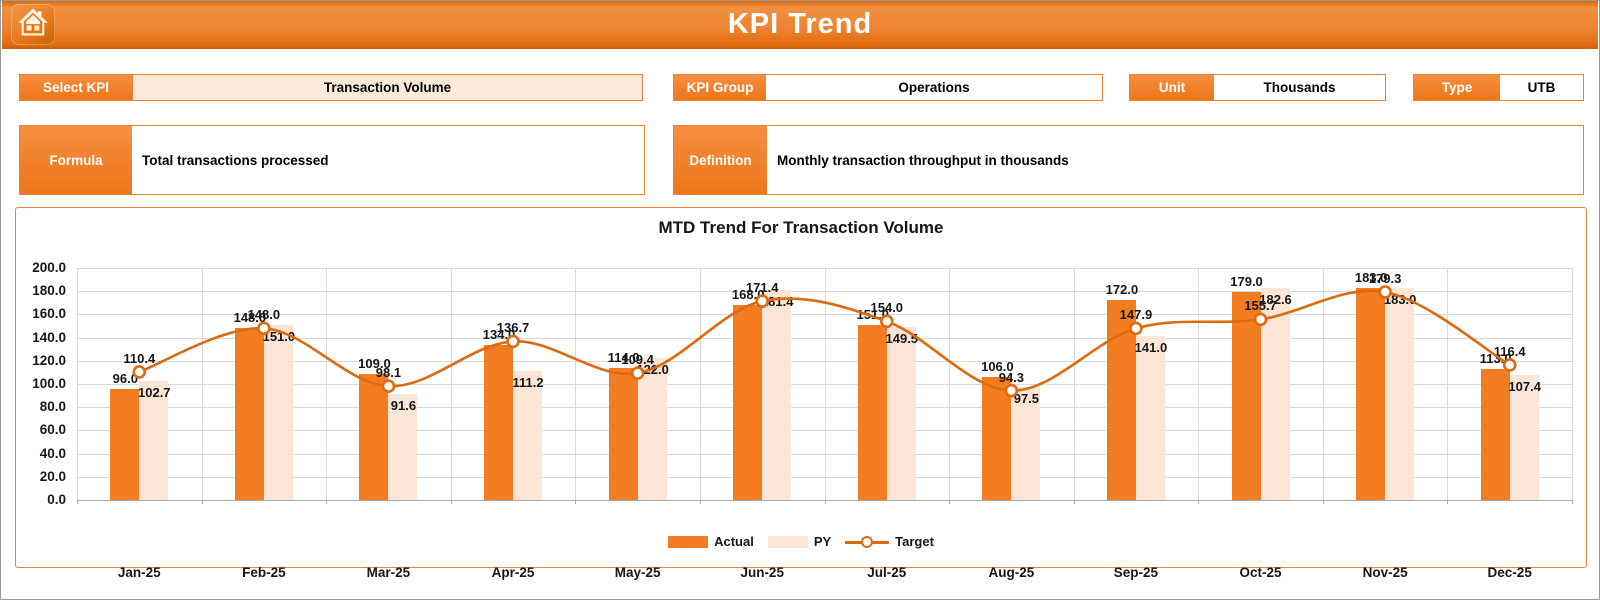 This screenshot has height=600, width=1600. Describe the element at coordinates (1151, 348) in the screenshot. I see `value-label-py: 141.0` at that location.